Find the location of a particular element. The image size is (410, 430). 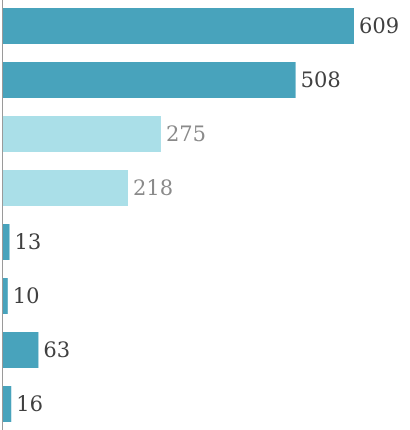

value-label-5: 13 is located at coordinates (28, 242).